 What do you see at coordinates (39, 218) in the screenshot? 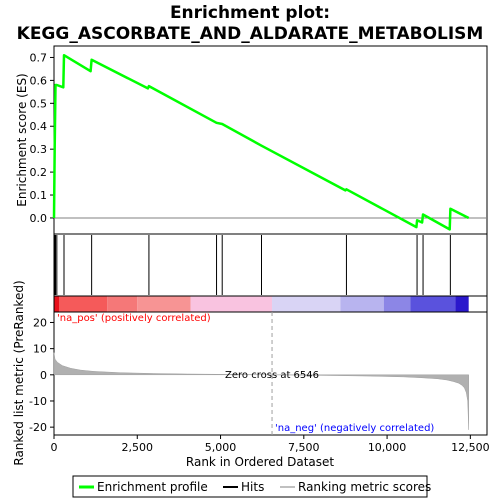
I see `es-y-tick-label: 0.0` at bounding box center [39, 218].